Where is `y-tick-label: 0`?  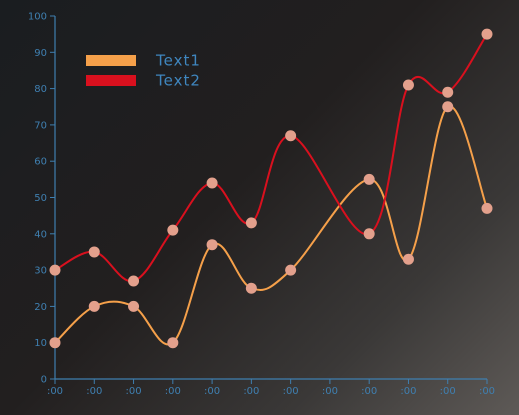 y-tick-label: 0 is located at coordinates (44, 380).